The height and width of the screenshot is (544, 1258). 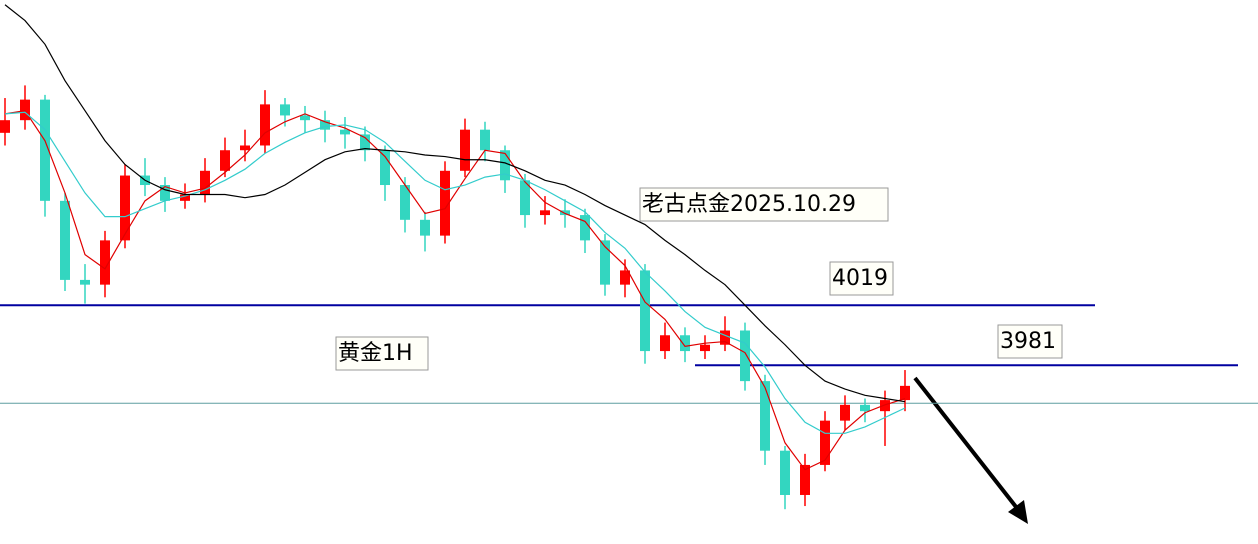 I want to click on annotation: 黄金1H, so click(x=375, y=353).